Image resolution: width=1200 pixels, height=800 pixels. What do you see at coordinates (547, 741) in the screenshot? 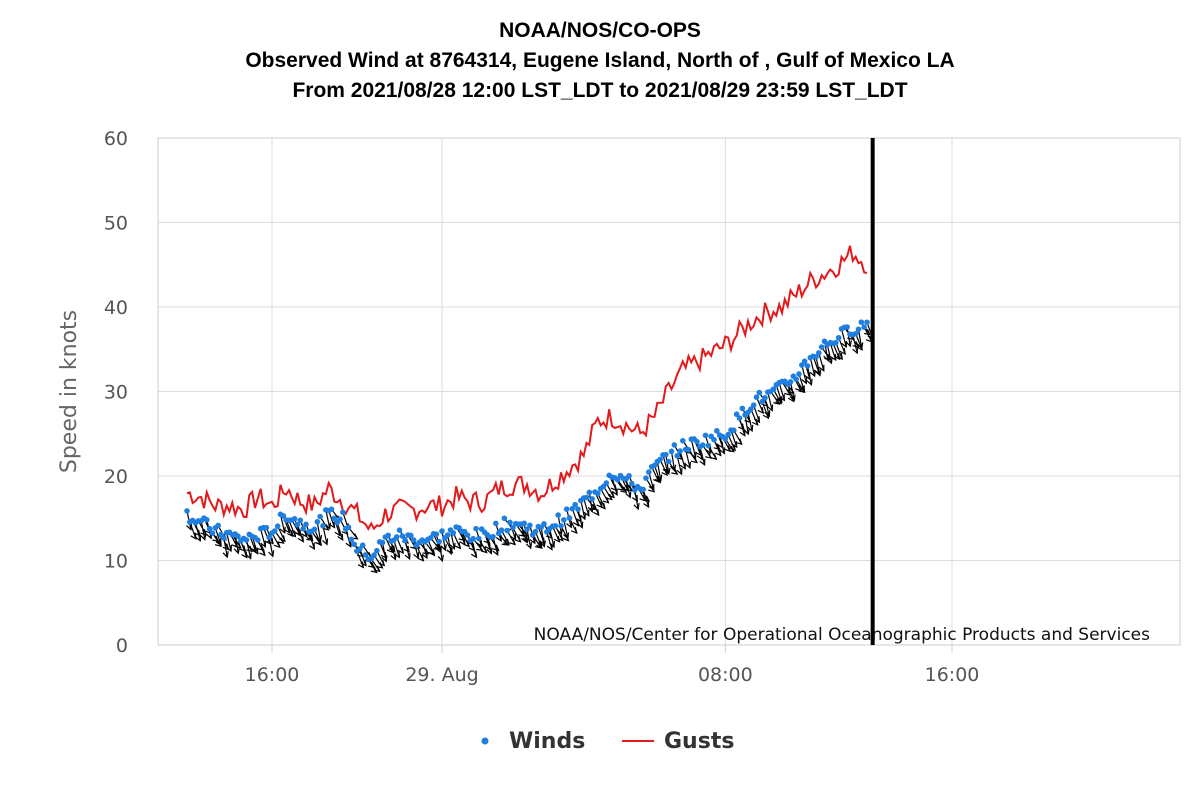
I see `legend-winds-label: Winds` at bounding box center [547, 741].